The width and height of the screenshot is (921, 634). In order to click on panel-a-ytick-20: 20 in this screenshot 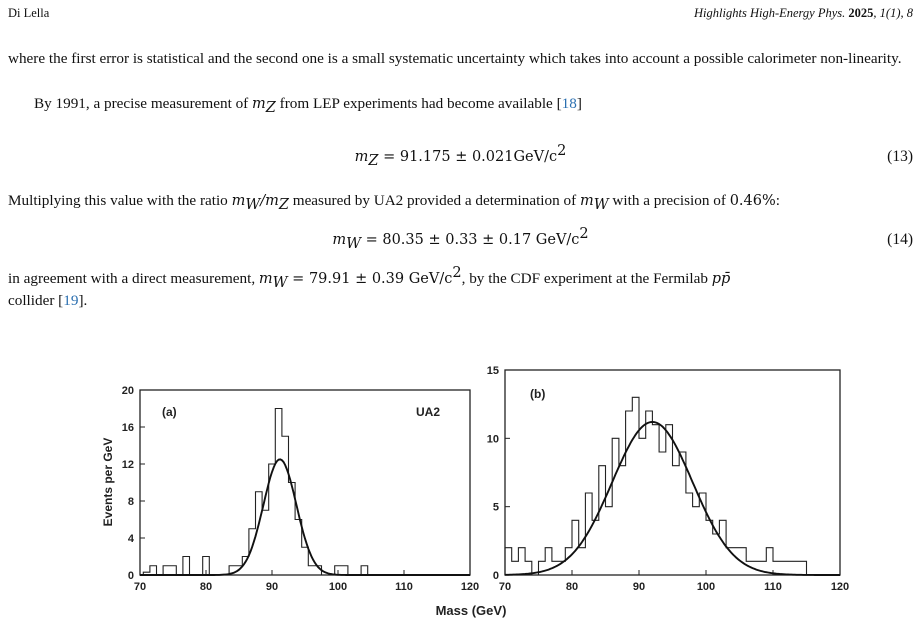, I will do `click(128, 391)`.